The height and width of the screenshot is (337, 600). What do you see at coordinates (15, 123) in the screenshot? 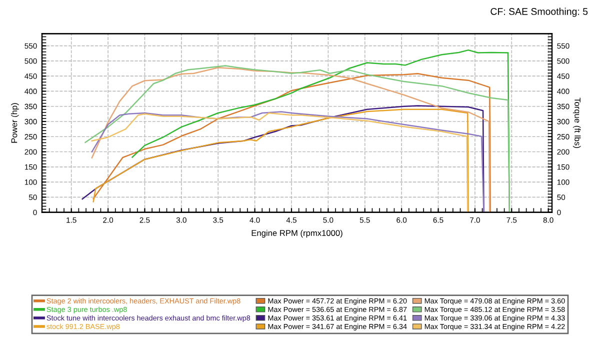
I see `y-axis-title: Power (hp)` at bounding box center [15, 123].